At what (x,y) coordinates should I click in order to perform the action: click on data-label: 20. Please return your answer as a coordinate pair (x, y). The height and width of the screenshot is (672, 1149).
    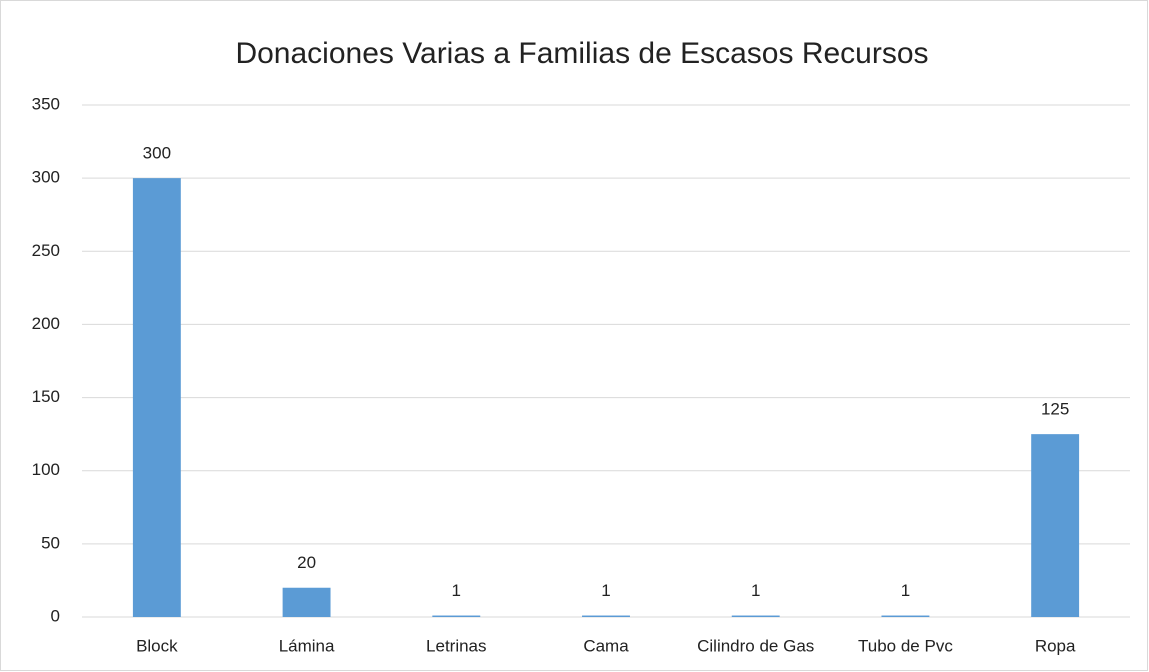
    Looking at the image, I should click on (306, 562).